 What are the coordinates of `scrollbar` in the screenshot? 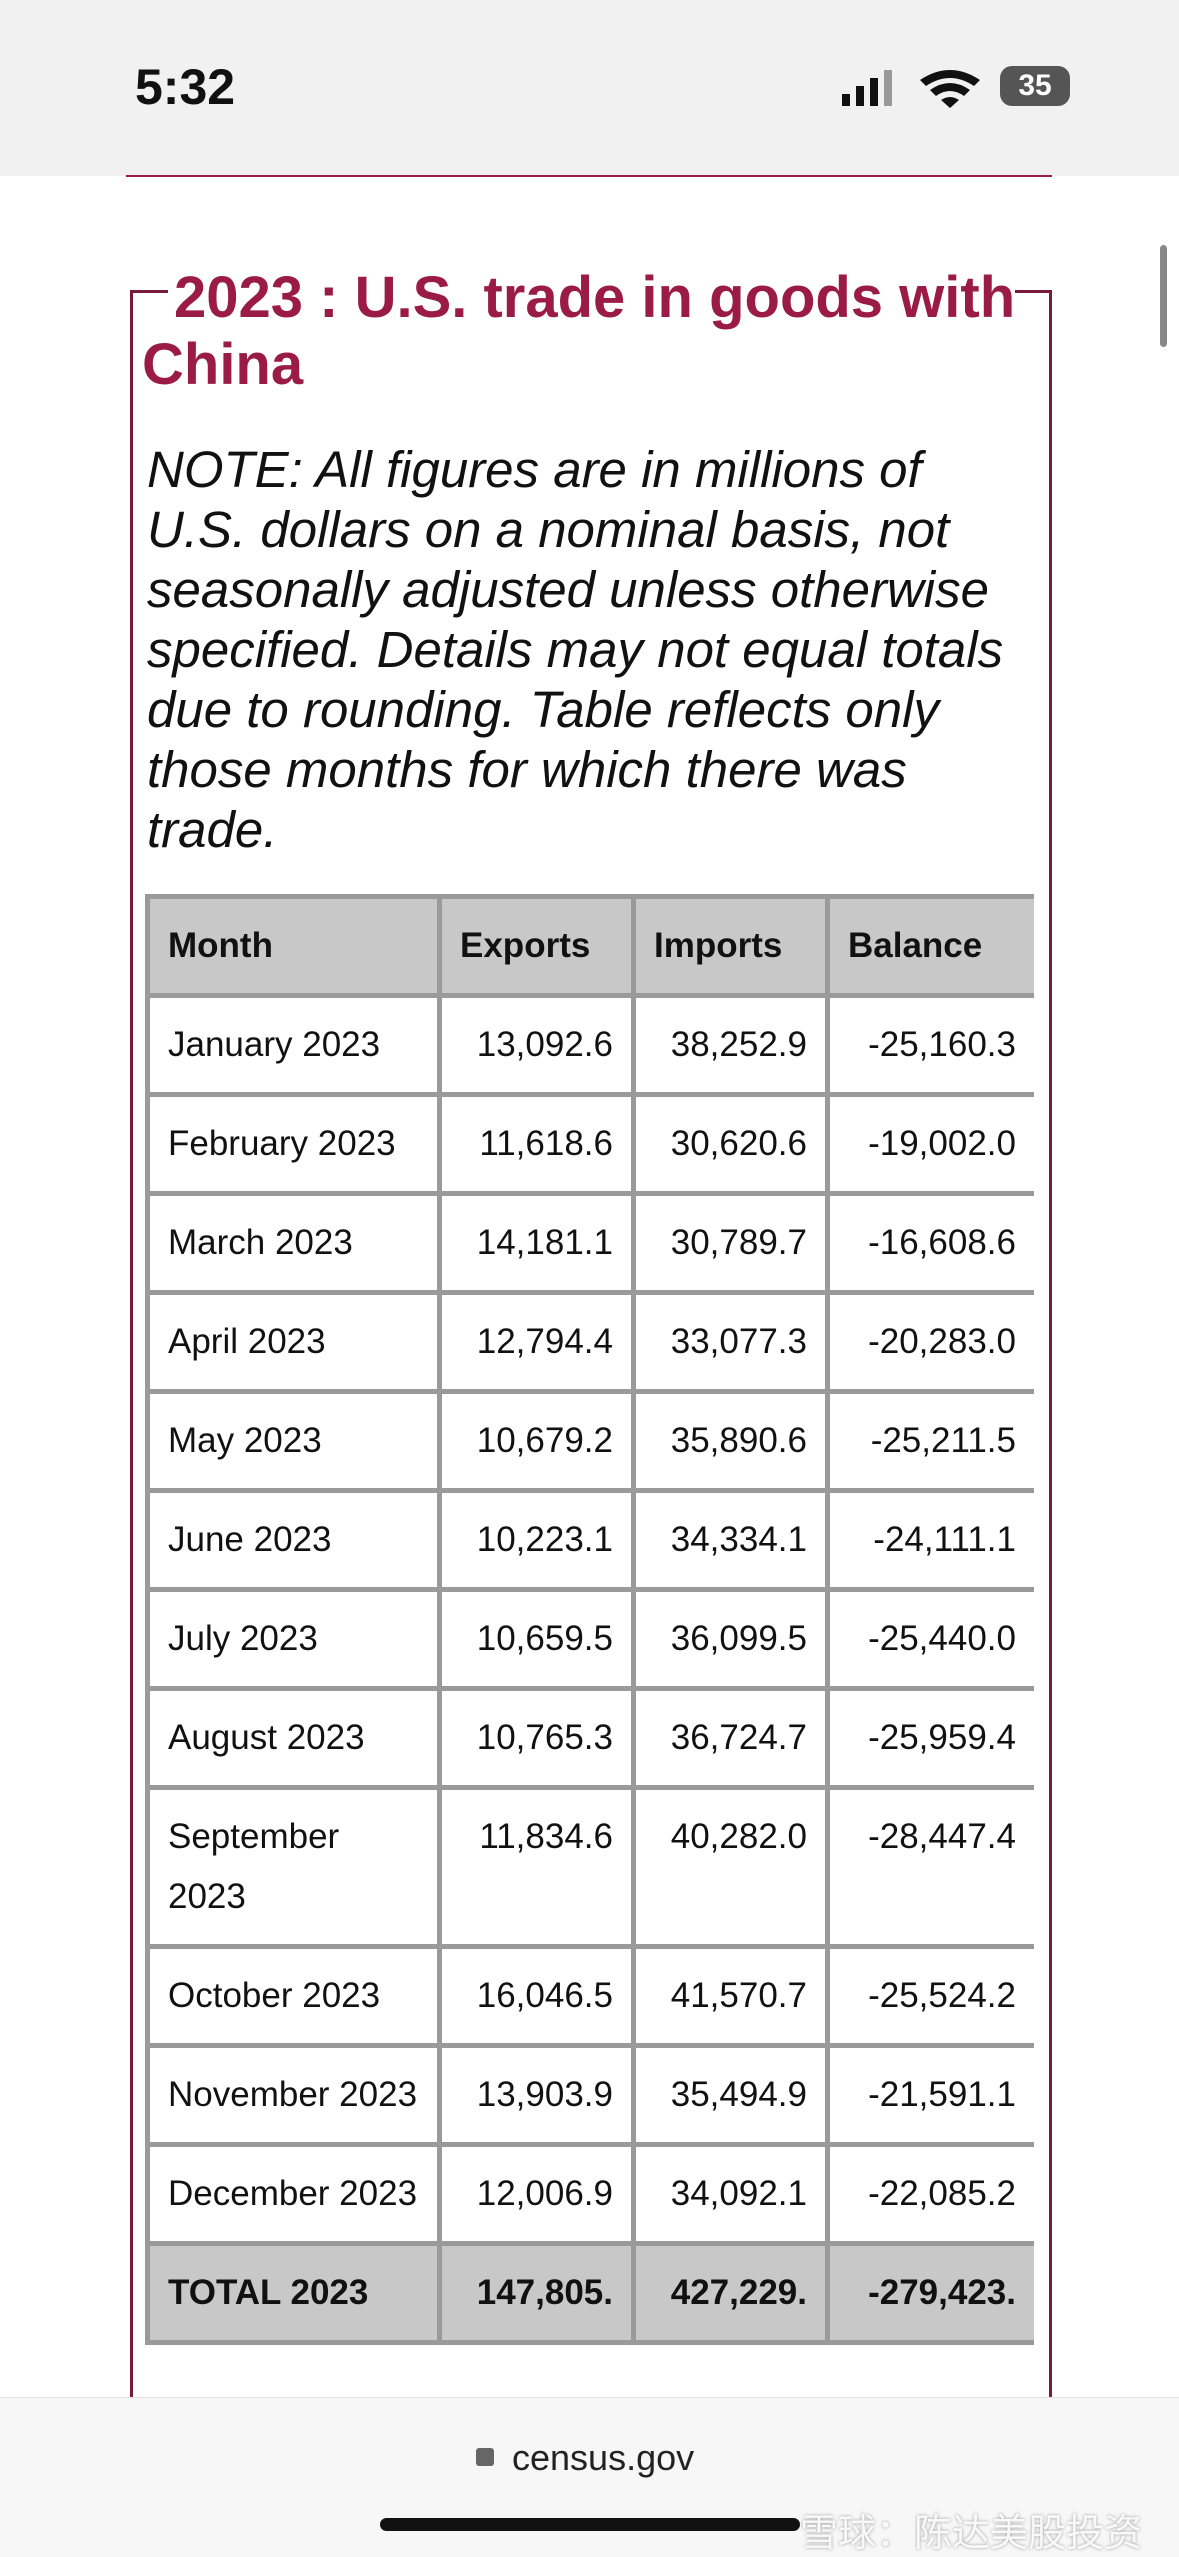 It's located at (1163, 296).